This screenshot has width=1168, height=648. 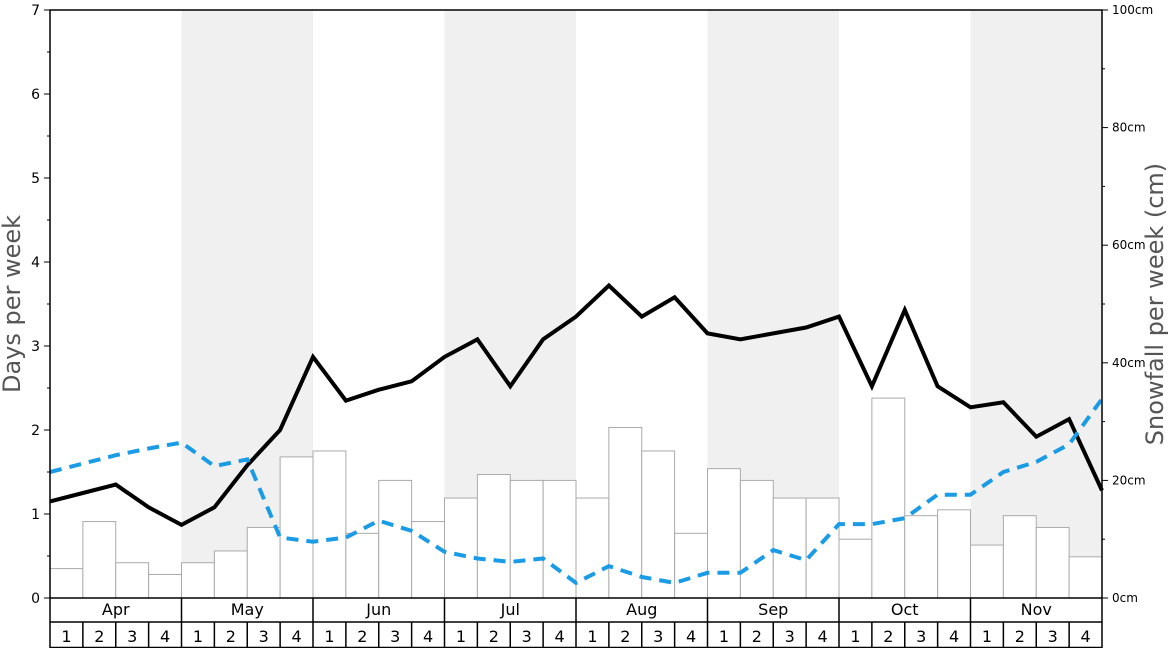 What do you see at coordinates (1129, 128) in the screenshot?
I see `right-tick-label: 80cm` at bounding box center [1129, 128].